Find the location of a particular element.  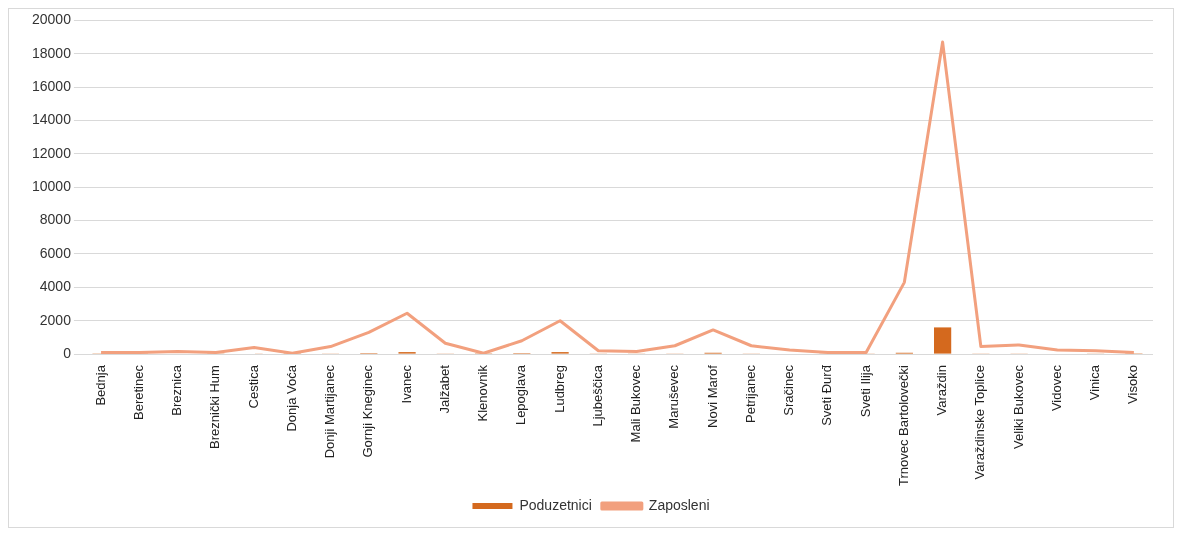

x-tick-label: Sveti Ilija is located at coordinates (865, 391).